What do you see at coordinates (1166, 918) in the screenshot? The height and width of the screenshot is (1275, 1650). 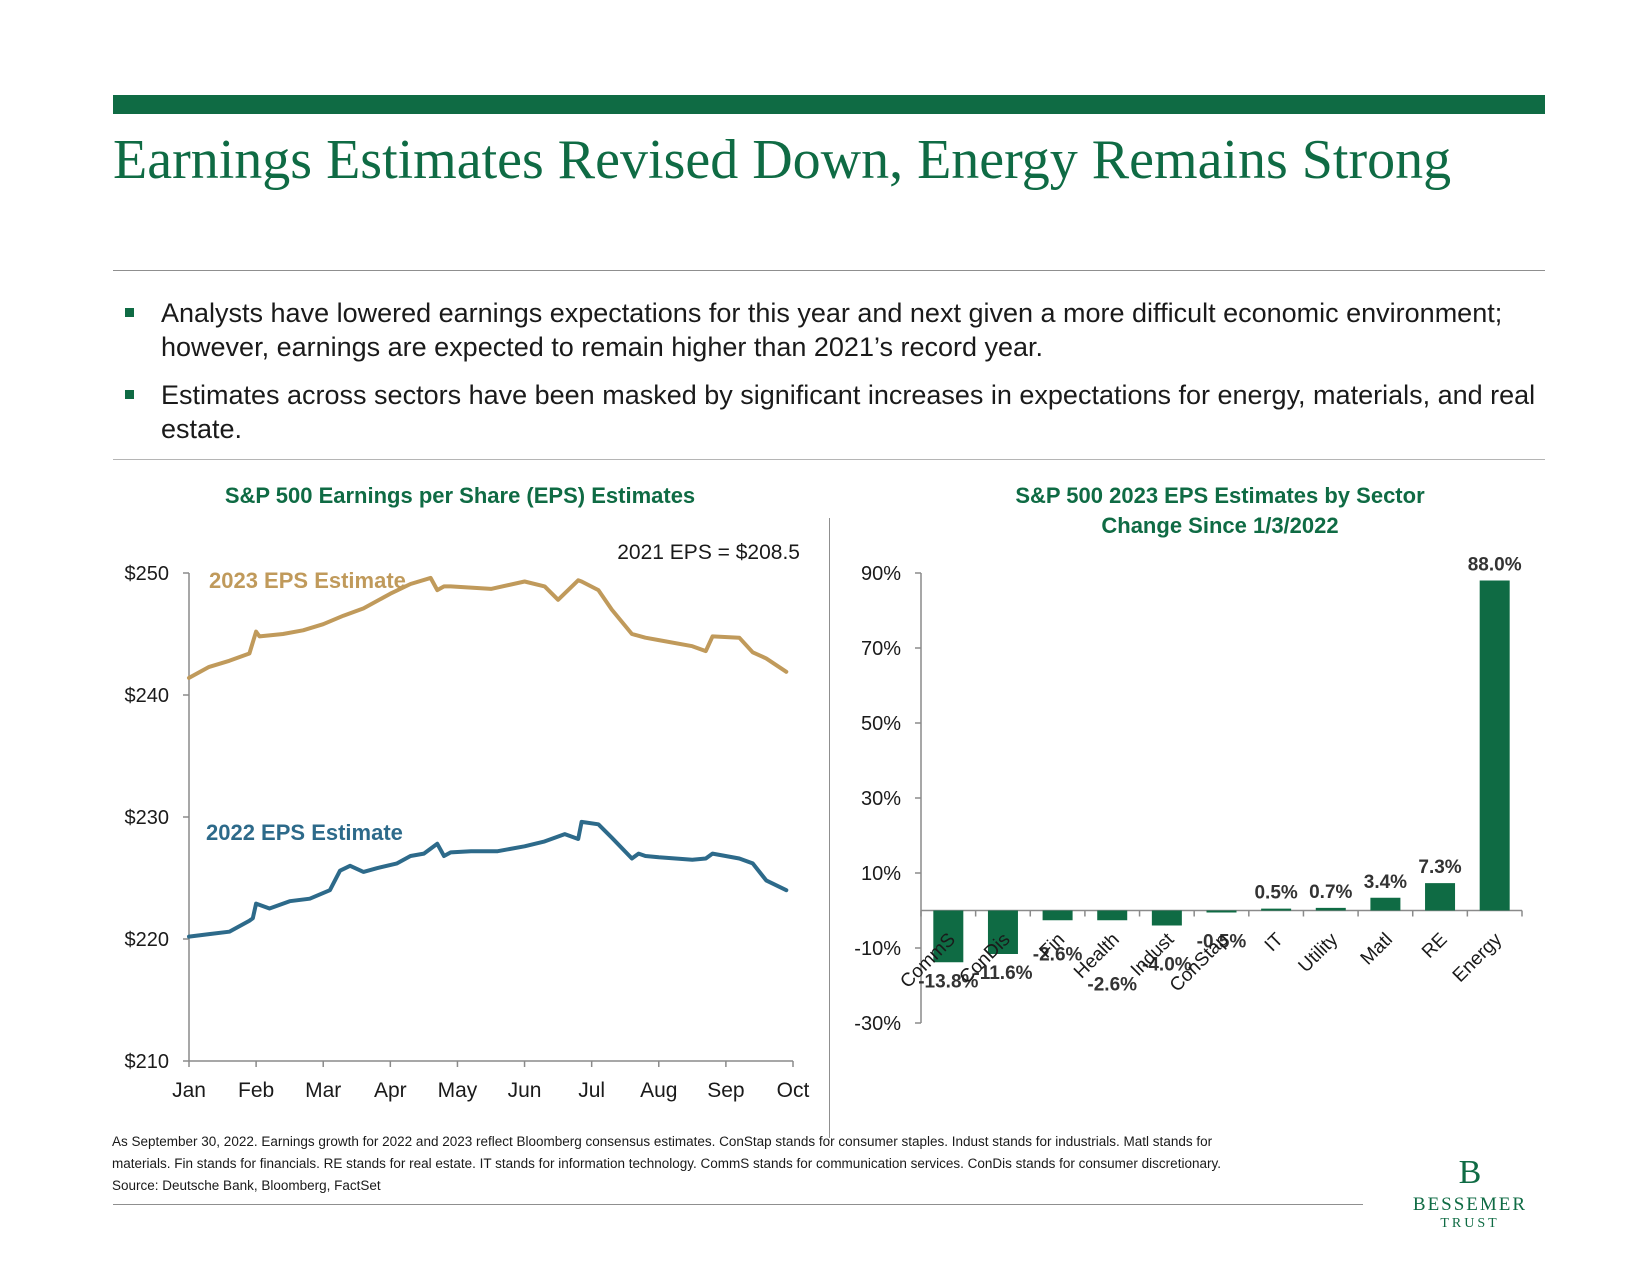 I see `bar-indust` at bounding box center [1166, 918].